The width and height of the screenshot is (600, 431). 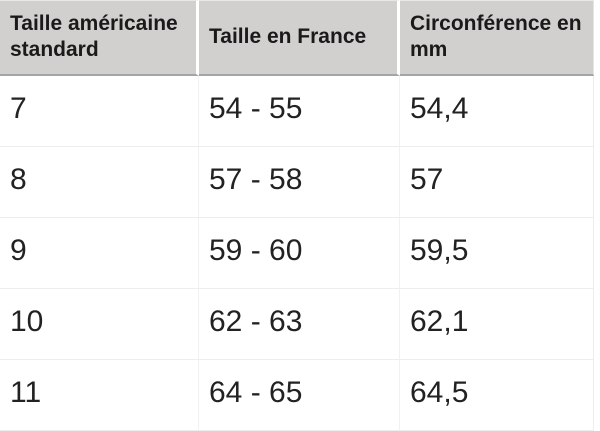 I want to click on cell-french-size: 62 - 63, so click(x=299, y=324).